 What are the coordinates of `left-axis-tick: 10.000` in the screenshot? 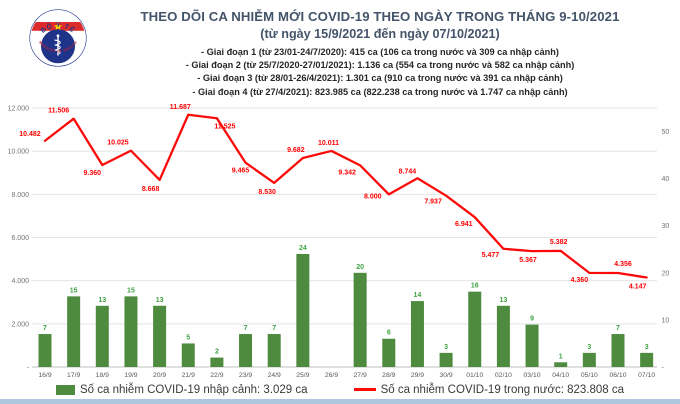 It's located at (19, 152).